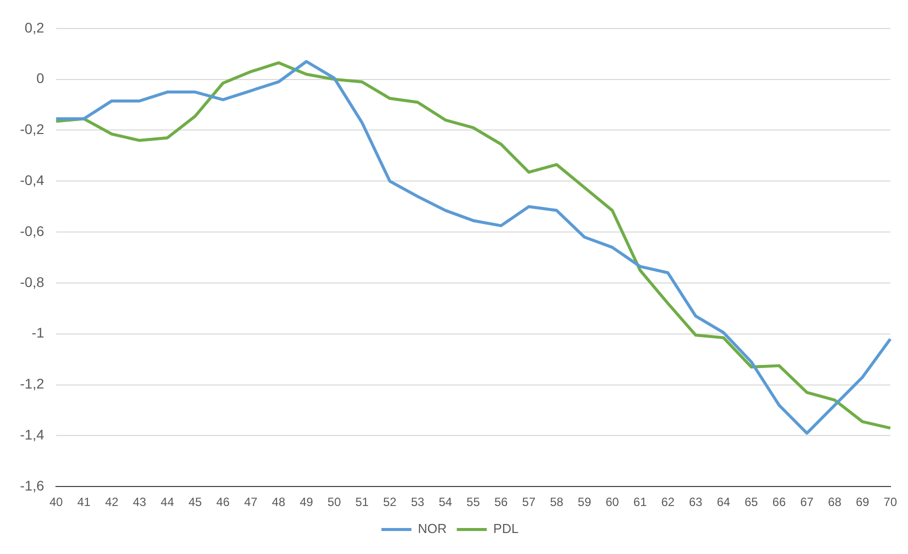 The height and width of the screenshot is (554, 908). What do you see at coordinates (557, 502) in the screenshot?
I see `x-tick-label: 58` at bounding box center [557, 502].